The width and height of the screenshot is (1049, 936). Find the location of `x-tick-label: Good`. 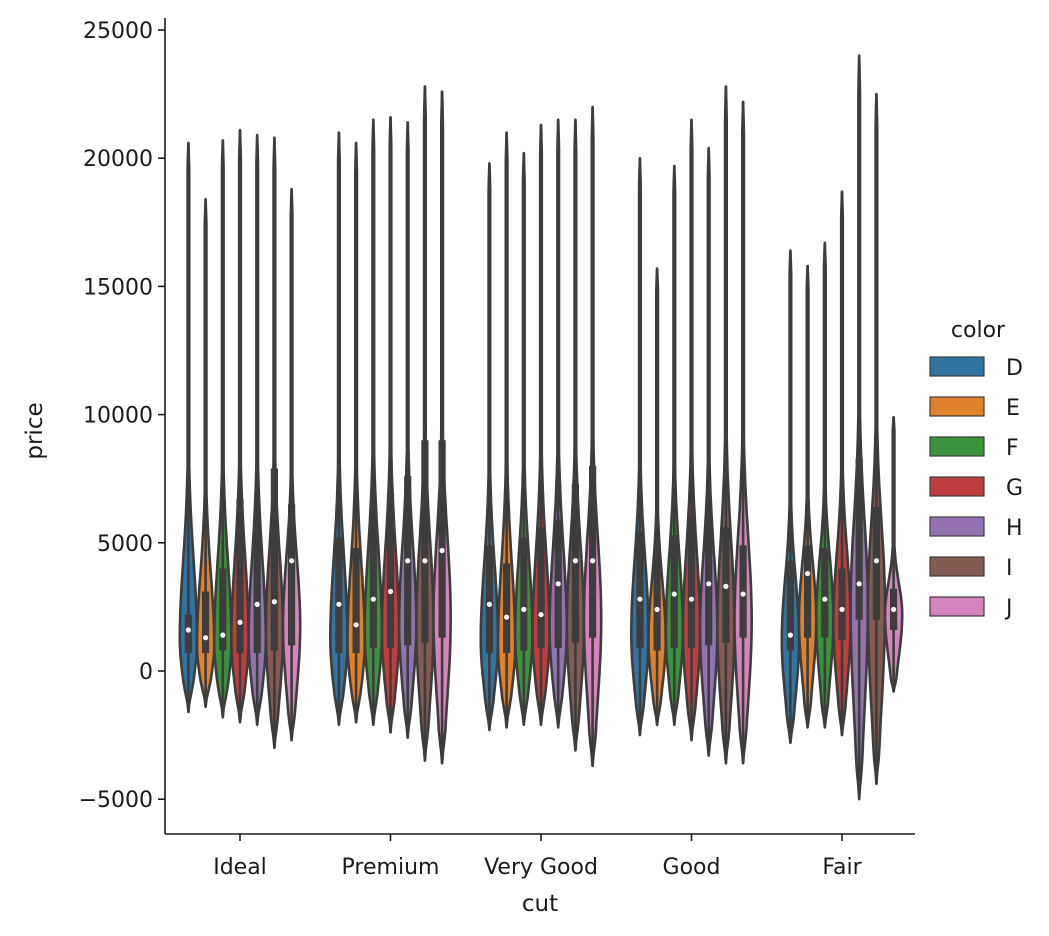

x-tick-label: Good is located at coordinates (692, 867).